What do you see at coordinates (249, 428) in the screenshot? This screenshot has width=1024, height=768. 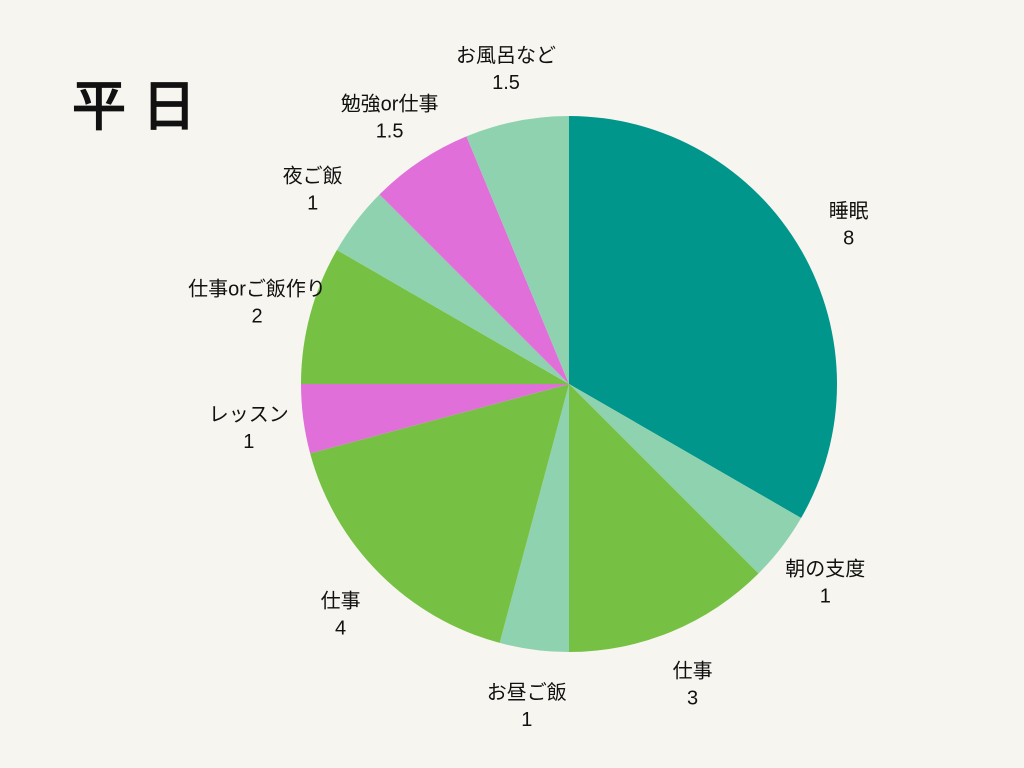 I see `slice-label-5: レッスン 1` at bounding box center [249, 428].